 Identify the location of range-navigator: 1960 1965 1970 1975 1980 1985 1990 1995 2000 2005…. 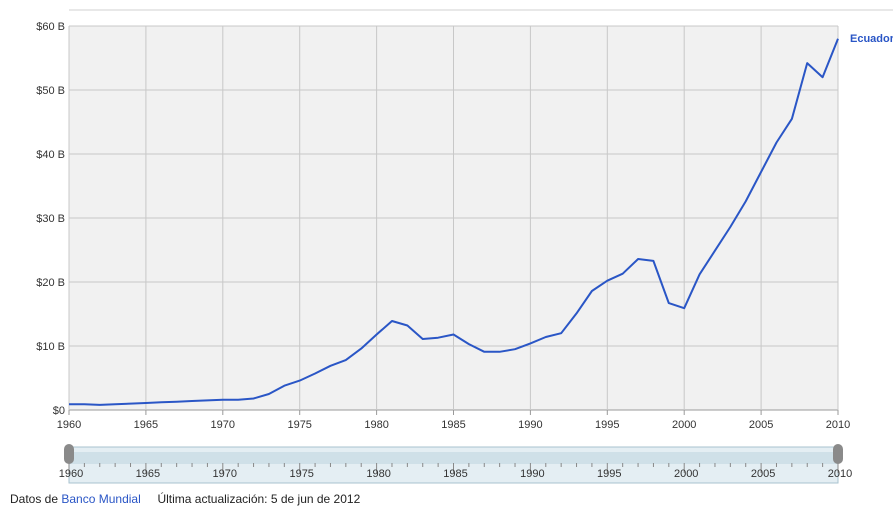
(455, 464).